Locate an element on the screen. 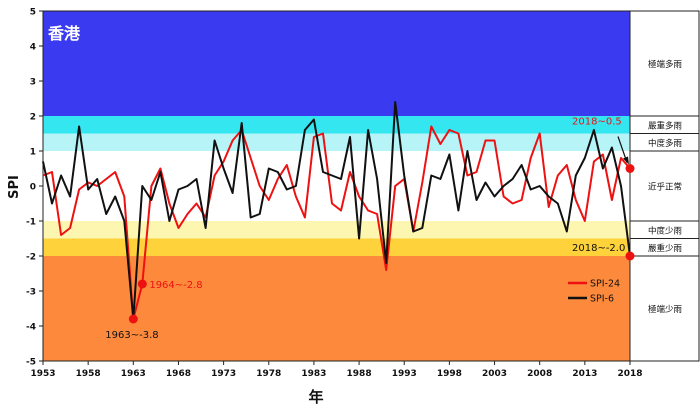  y-tick-label: -3 is located at coordinates (31, 293).